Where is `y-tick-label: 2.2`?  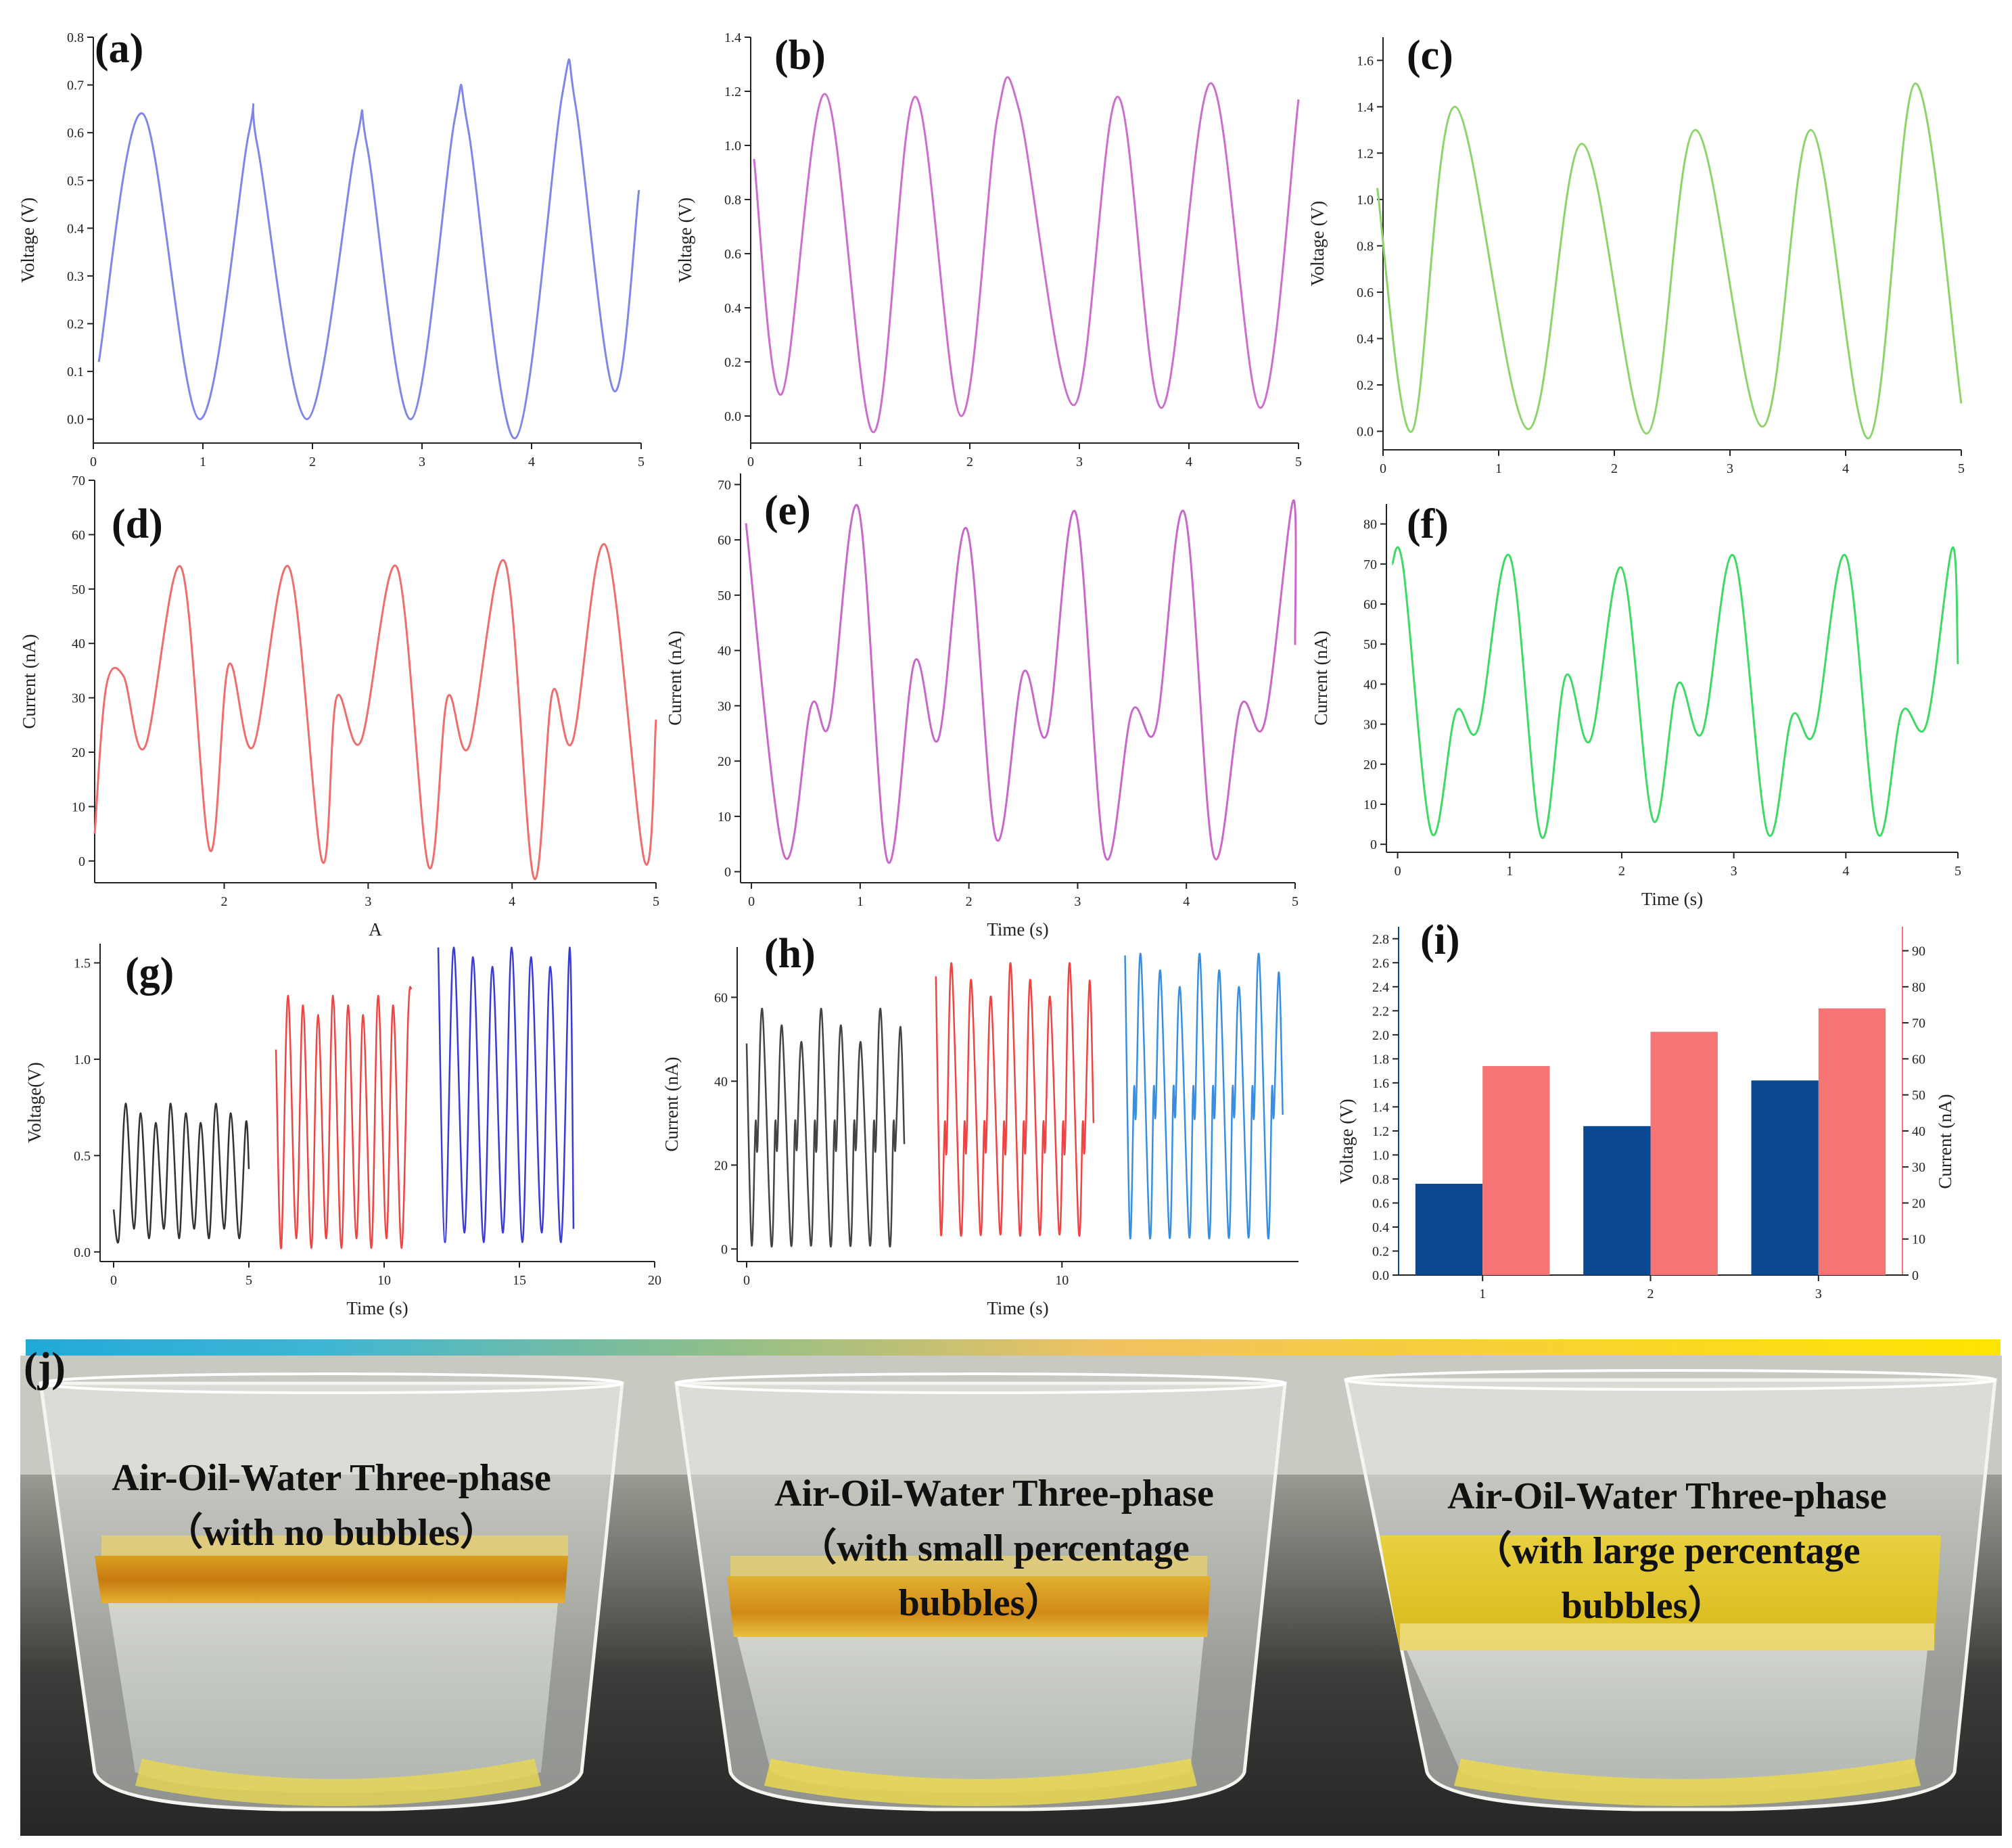
y-tick-label: 2.2 is located at coordinates (1380, 1011).